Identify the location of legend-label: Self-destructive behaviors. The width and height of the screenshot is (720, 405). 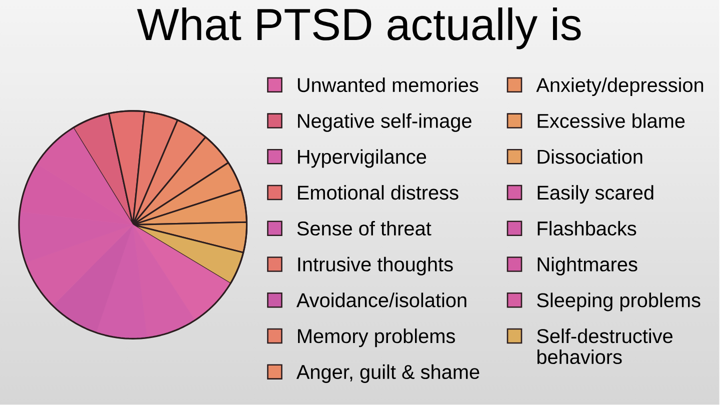
(604, 346).